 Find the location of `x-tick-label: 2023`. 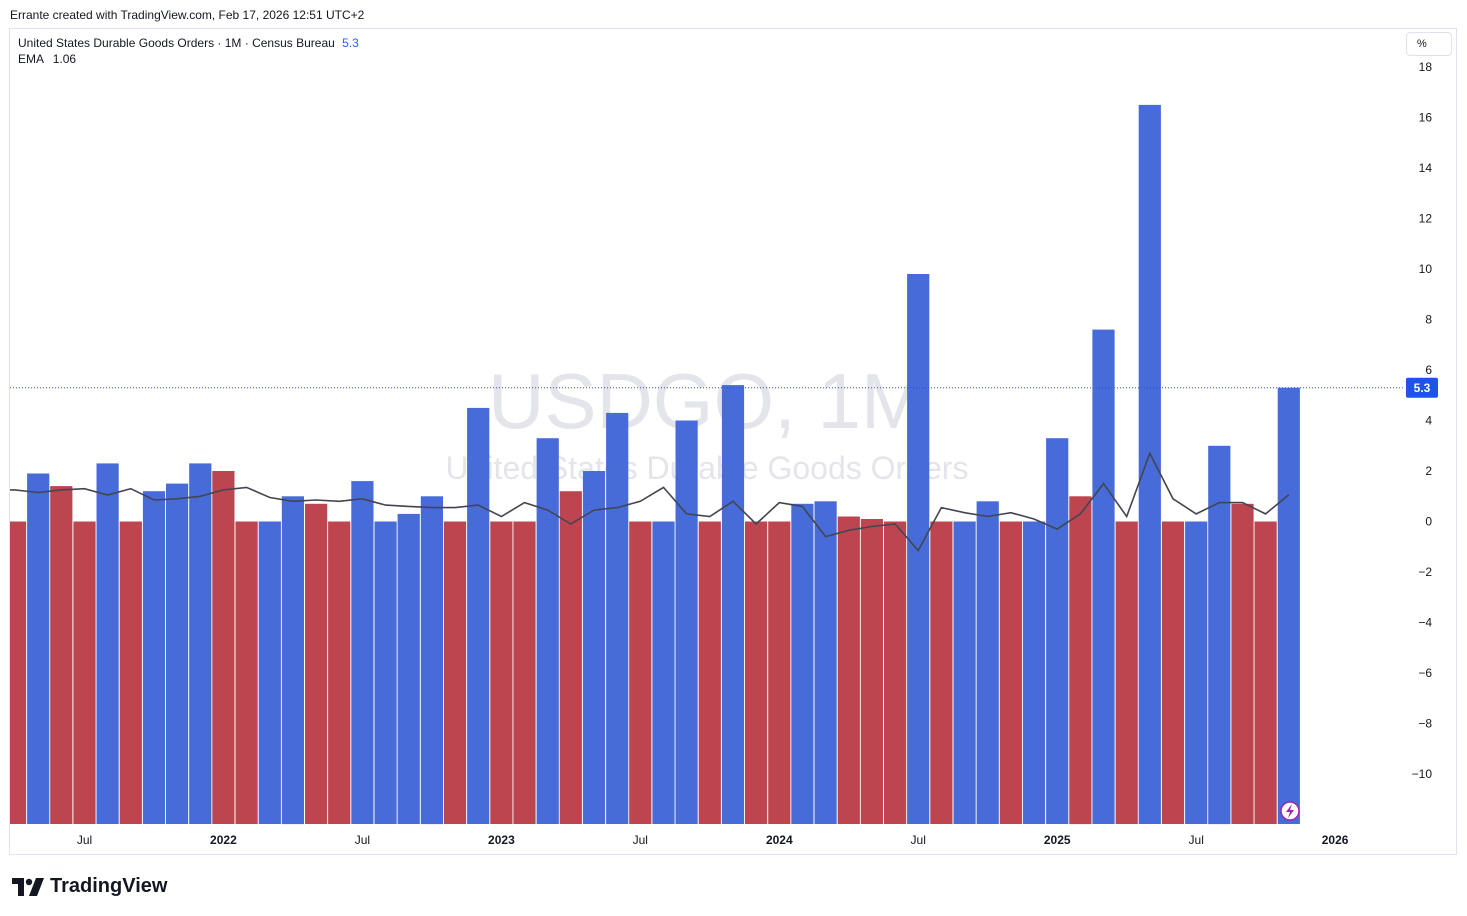

x-tick-label: 2023 is located at coordinates (501, 840).